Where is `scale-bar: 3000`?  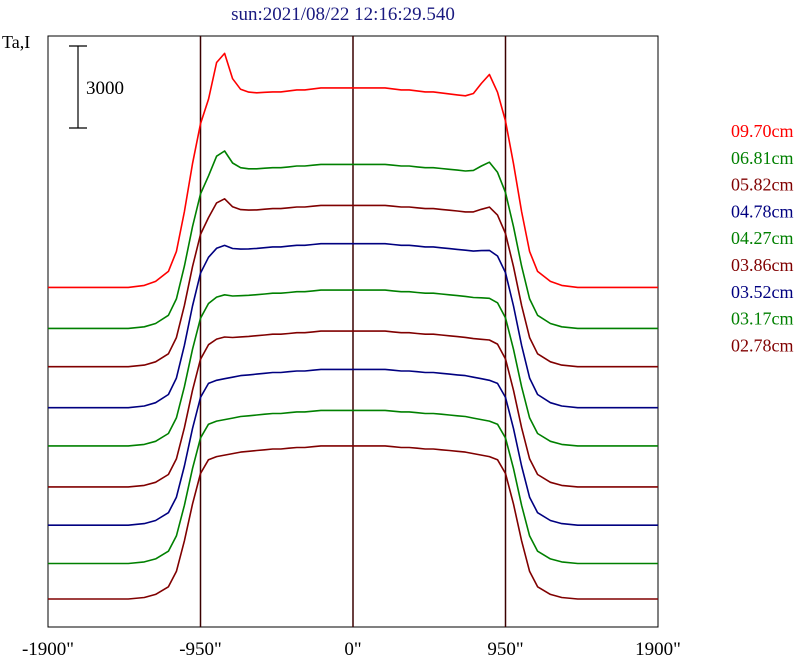 scale-bar: 3000 is located at coordinates (96, 87).